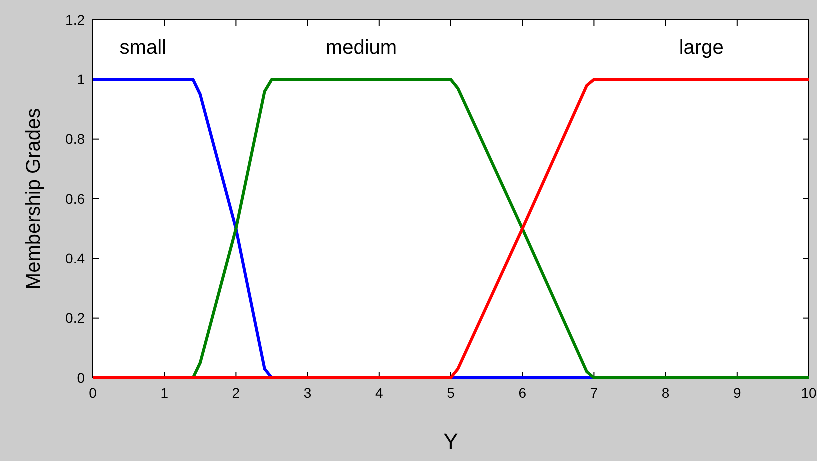 The height and width of the screenshot is (461, 817). I want to click on x-tick-label: 4, so click(380, 393).